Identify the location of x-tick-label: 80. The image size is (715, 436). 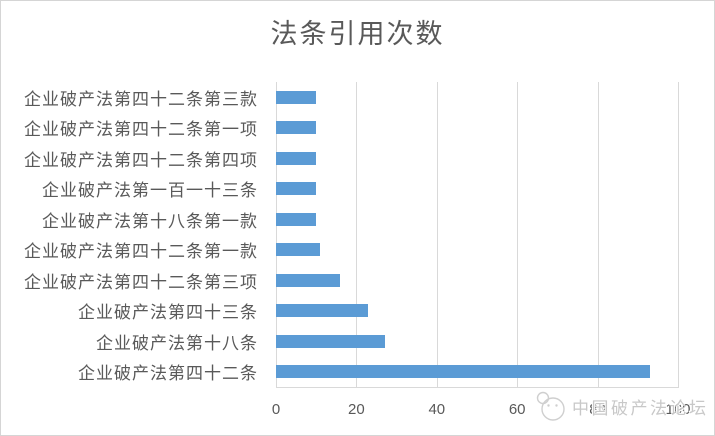
(597, 409).